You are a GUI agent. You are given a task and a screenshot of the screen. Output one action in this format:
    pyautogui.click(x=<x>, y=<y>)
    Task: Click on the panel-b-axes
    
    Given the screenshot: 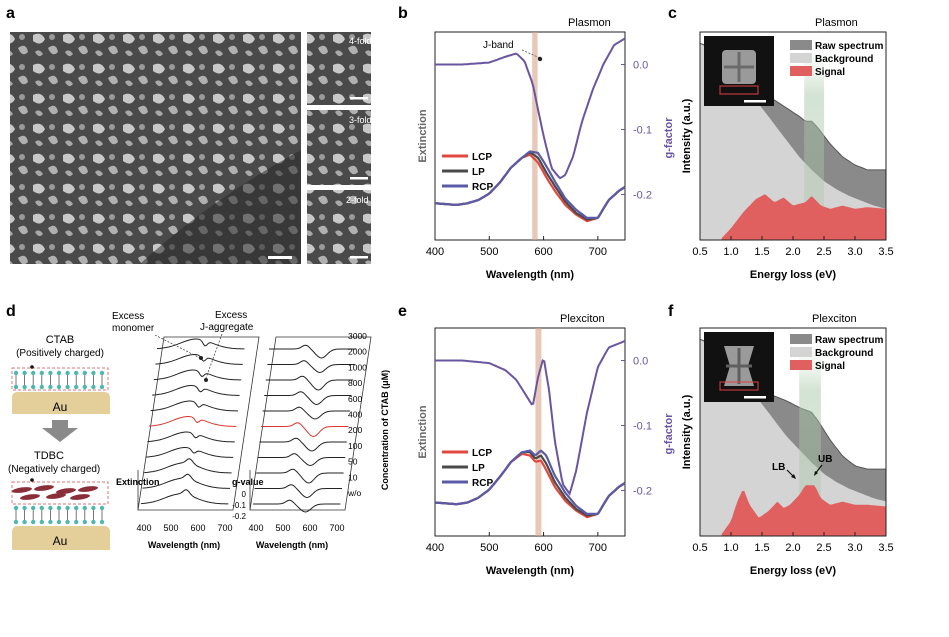 What is the action you would take?
    pyautogui.click(x=530, y=136)
    